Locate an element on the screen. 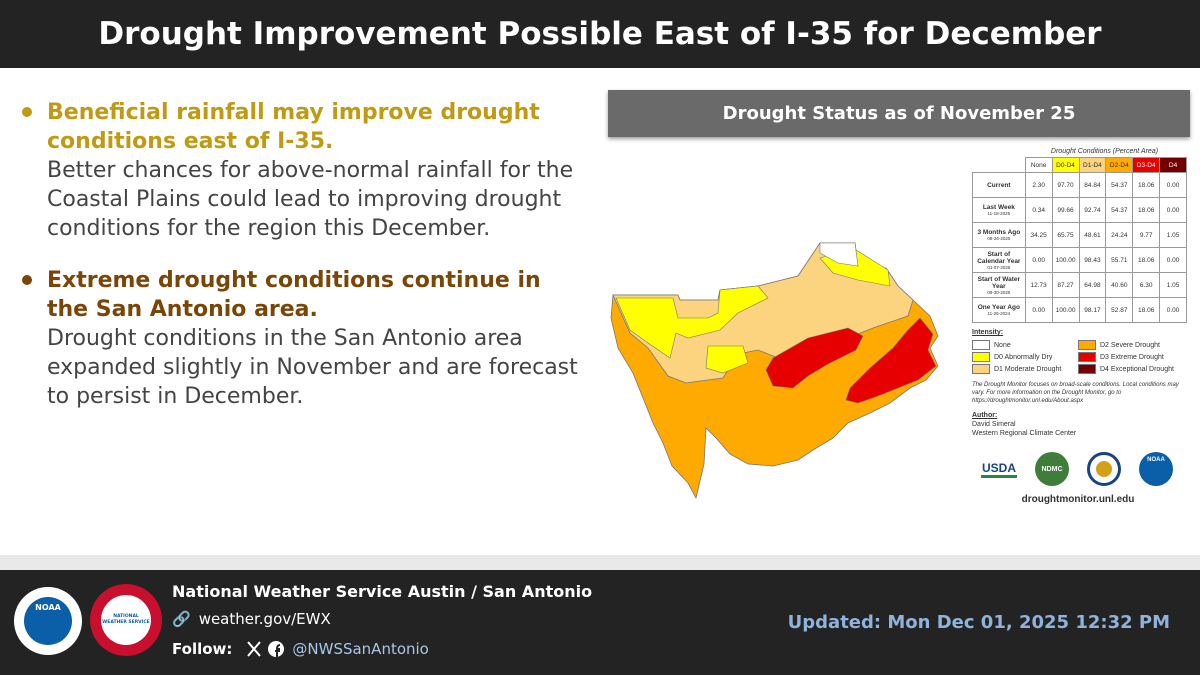 This screenshot has width=1200, height=675. row-label: One Year Ago 11-26-2024 is located at coordinates (999, 310).